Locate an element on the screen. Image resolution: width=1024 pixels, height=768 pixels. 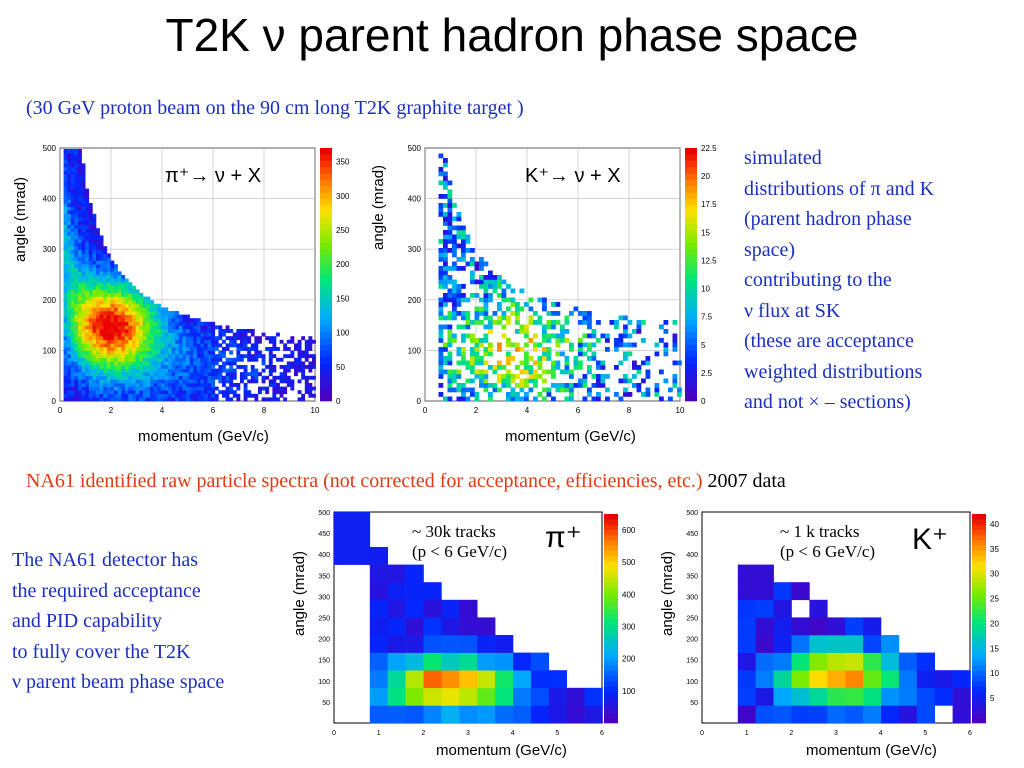
y-tick-label: 450 is located at coordinates (692, 534).